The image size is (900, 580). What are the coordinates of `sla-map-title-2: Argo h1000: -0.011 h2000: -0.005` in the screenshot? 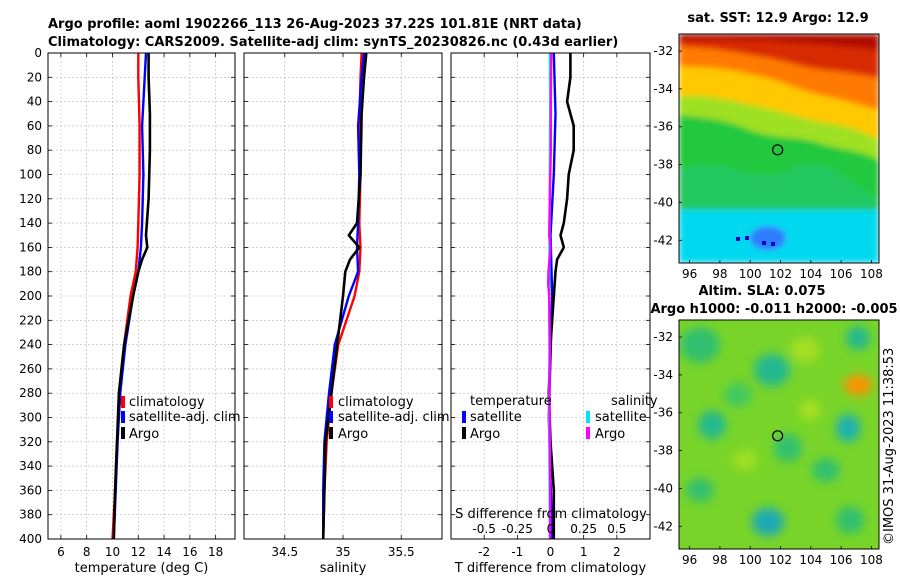 It's located at (773, 309).